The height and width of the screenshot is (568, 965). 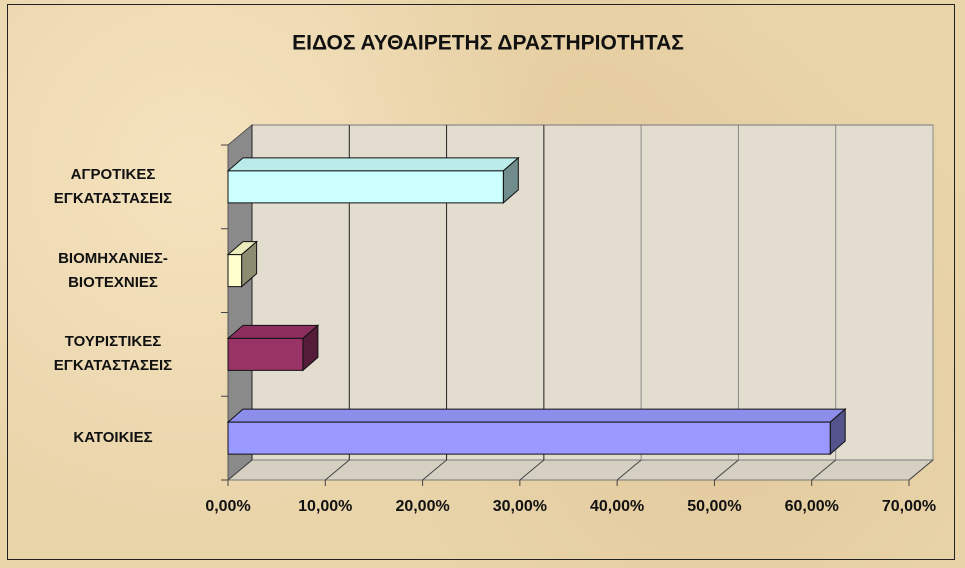 What do you see at coordinates (812, 506) in the screenshot?
I see `x-tick-label: 60,00%` at bounding box center [812, 506].